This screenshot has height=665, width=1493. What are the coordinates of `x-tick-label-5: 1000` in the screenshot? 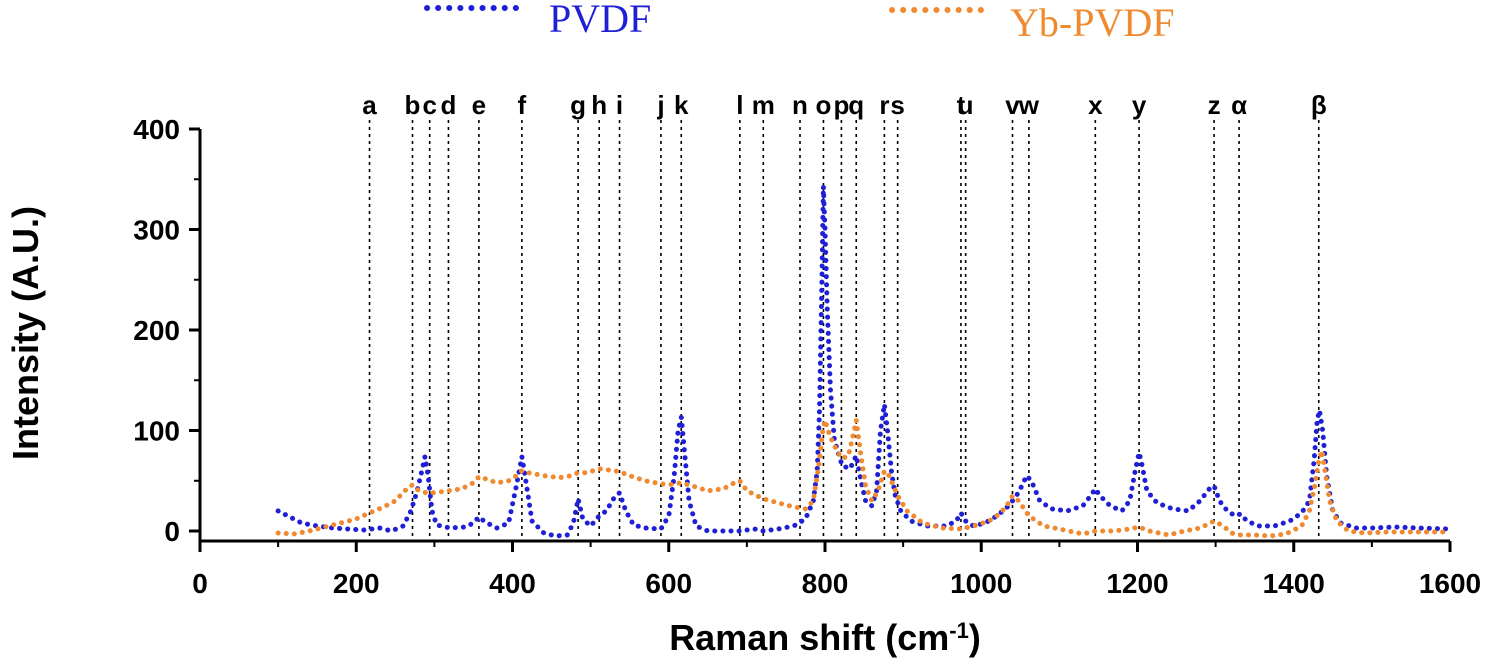 It's located at (981, 583).